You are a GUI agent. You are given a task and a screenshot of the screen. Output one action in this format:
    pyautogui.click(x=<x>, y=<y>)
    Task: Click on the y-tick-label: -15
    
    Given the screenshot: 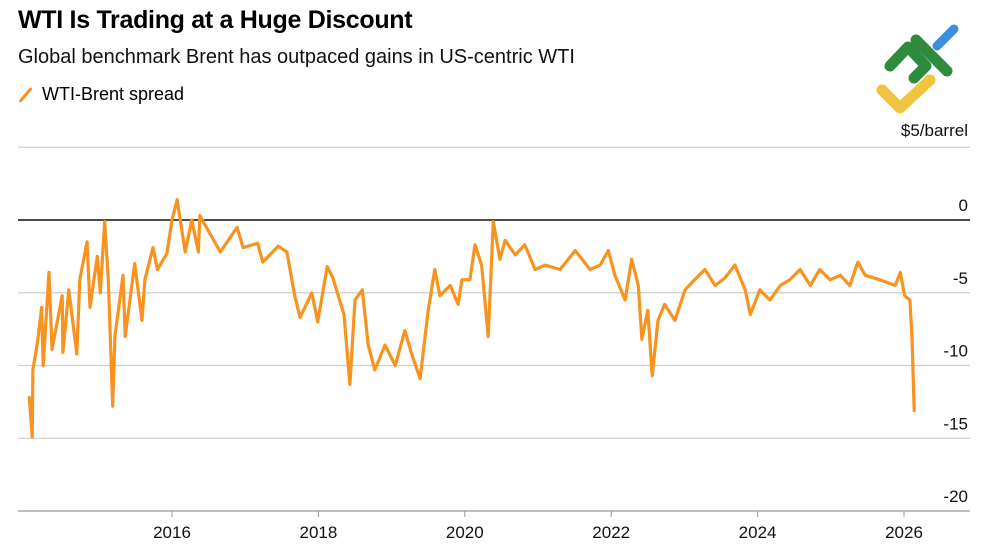 What is the action you would take?
    pyautogui.click(x=955, y=423)
    